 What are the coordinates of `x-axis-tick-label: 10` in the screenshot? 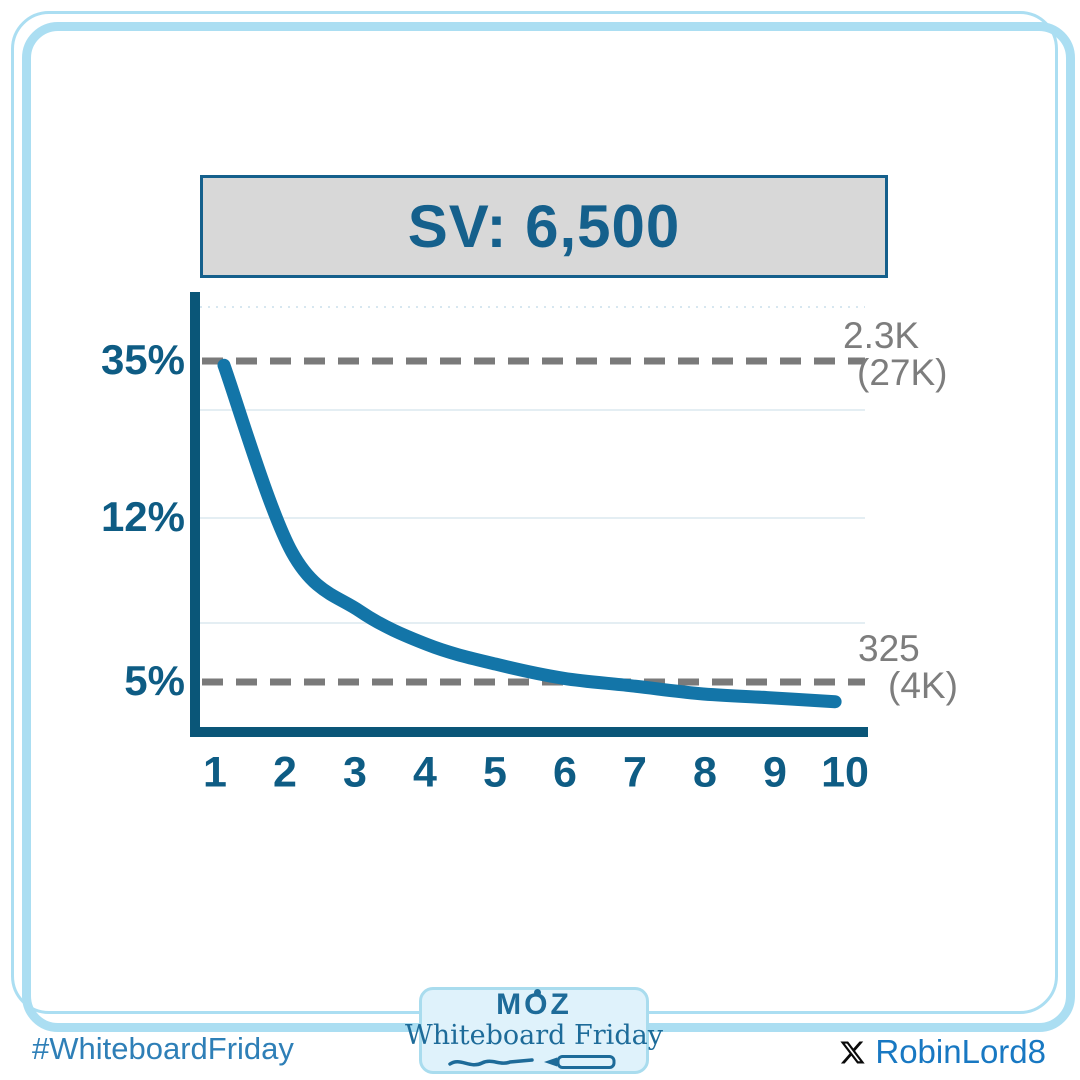 It's located at (845, 772).